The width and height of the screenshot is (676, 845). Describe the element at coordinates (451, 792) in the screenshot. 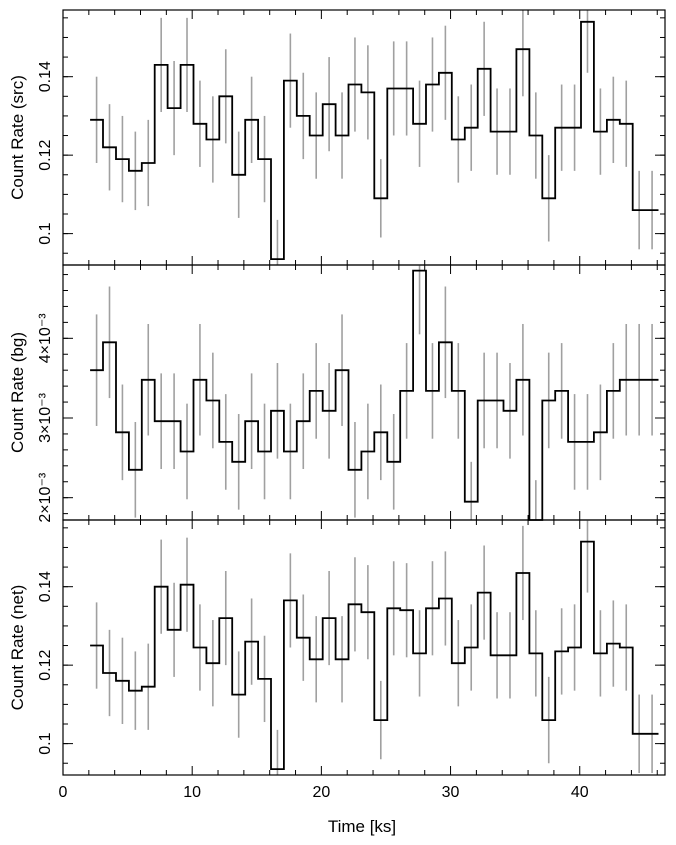

I see `x-tick-label: 30` at that location.